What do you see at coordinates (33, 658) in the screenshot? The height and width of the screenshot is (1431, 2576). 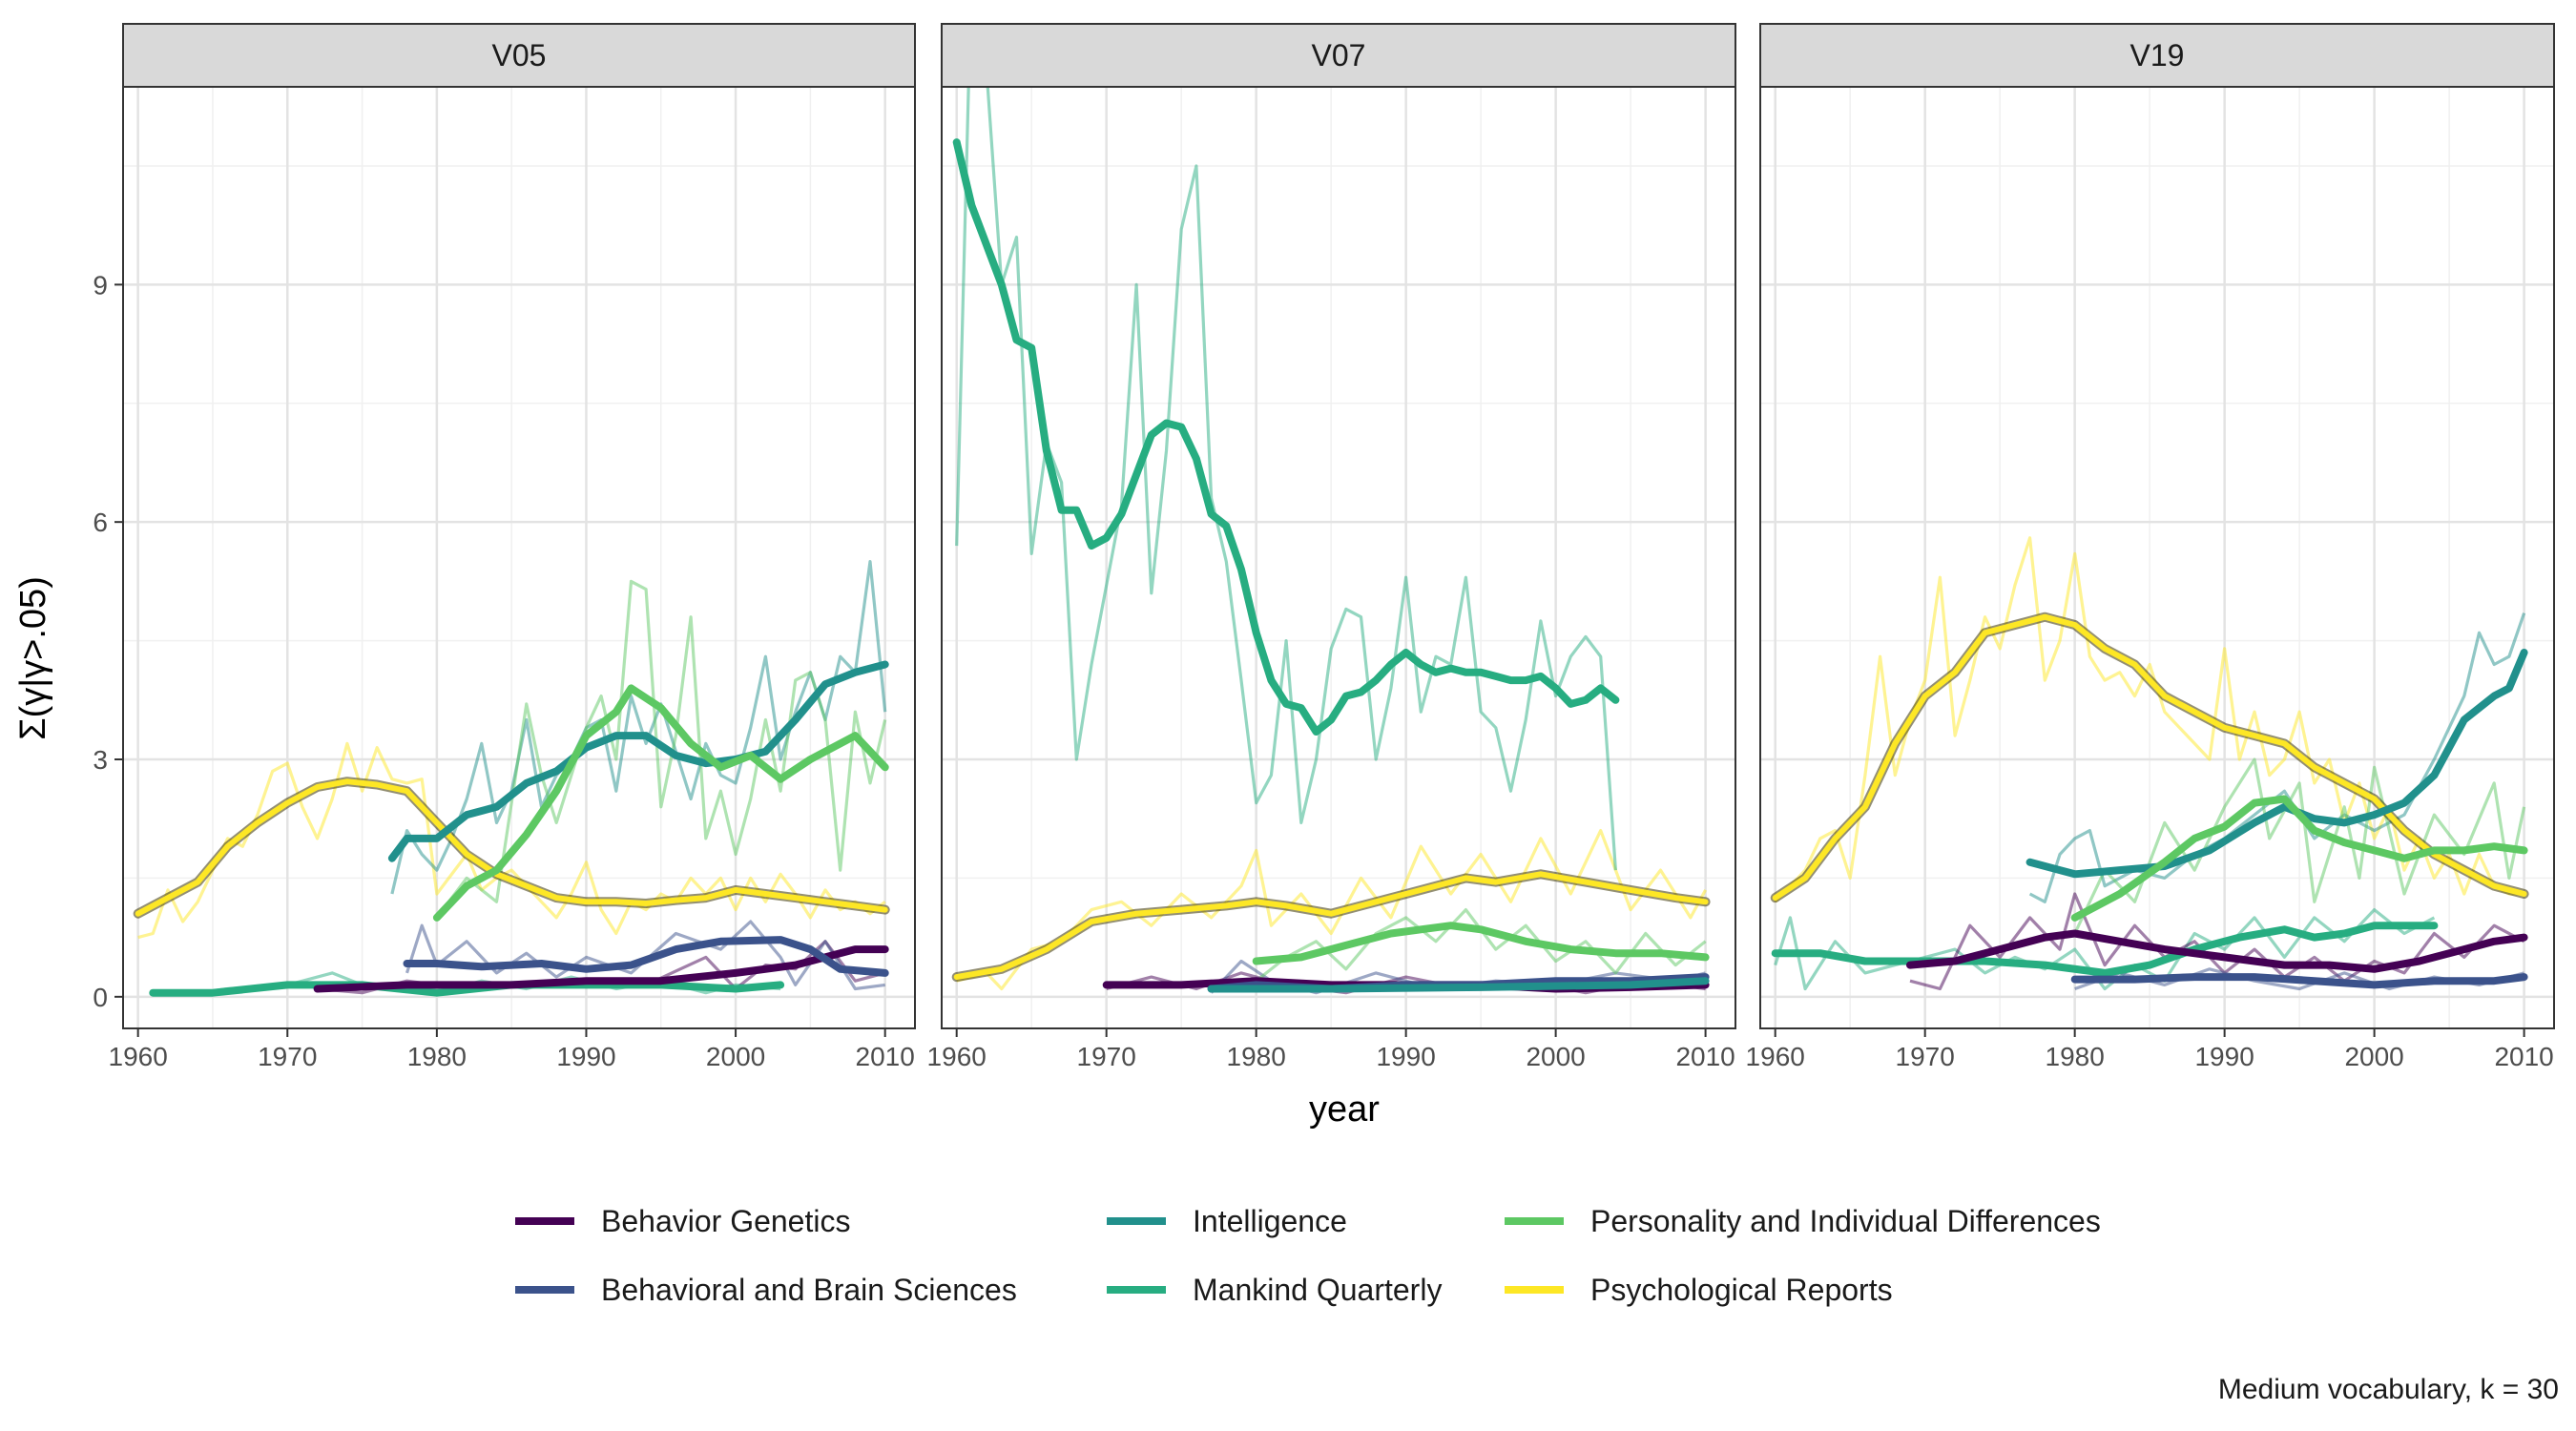 I see `y-axis-title: Σ(γ|γ>.05)` at bounding box center [33, 658].